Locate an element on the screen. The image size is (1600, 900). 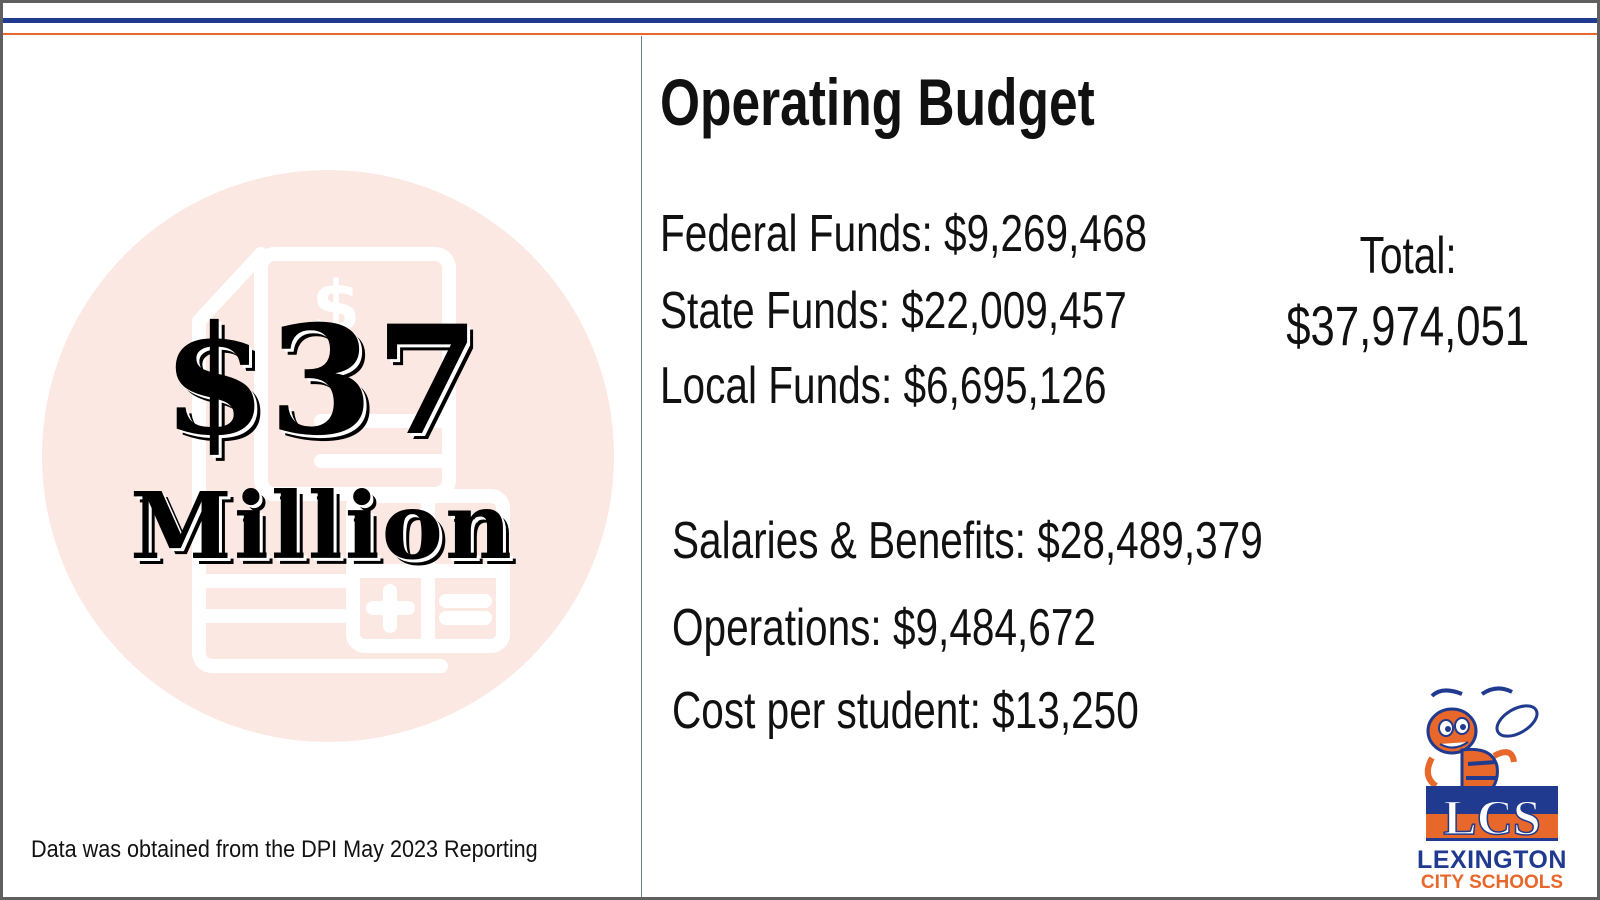
logo-monogram: LCS is located at coordinates (1491, 817).